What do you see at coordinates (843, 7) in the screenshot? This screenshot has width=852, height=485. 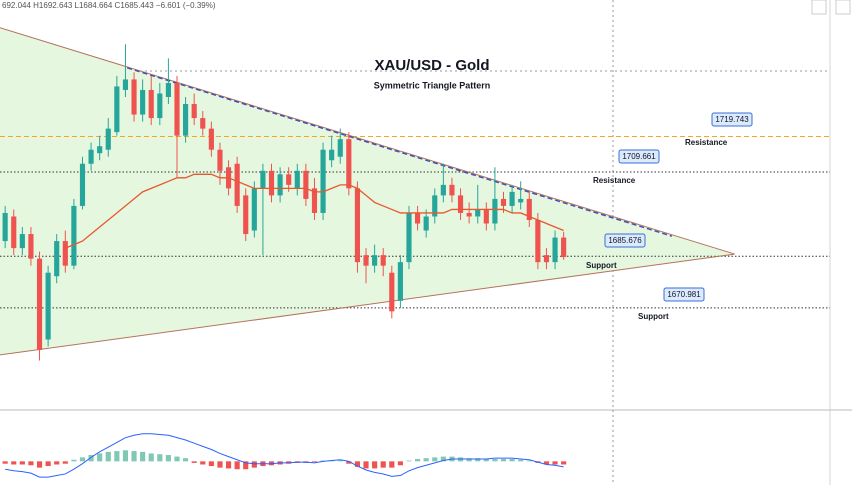 I see `menu-button` at bounding box center [843, 7].